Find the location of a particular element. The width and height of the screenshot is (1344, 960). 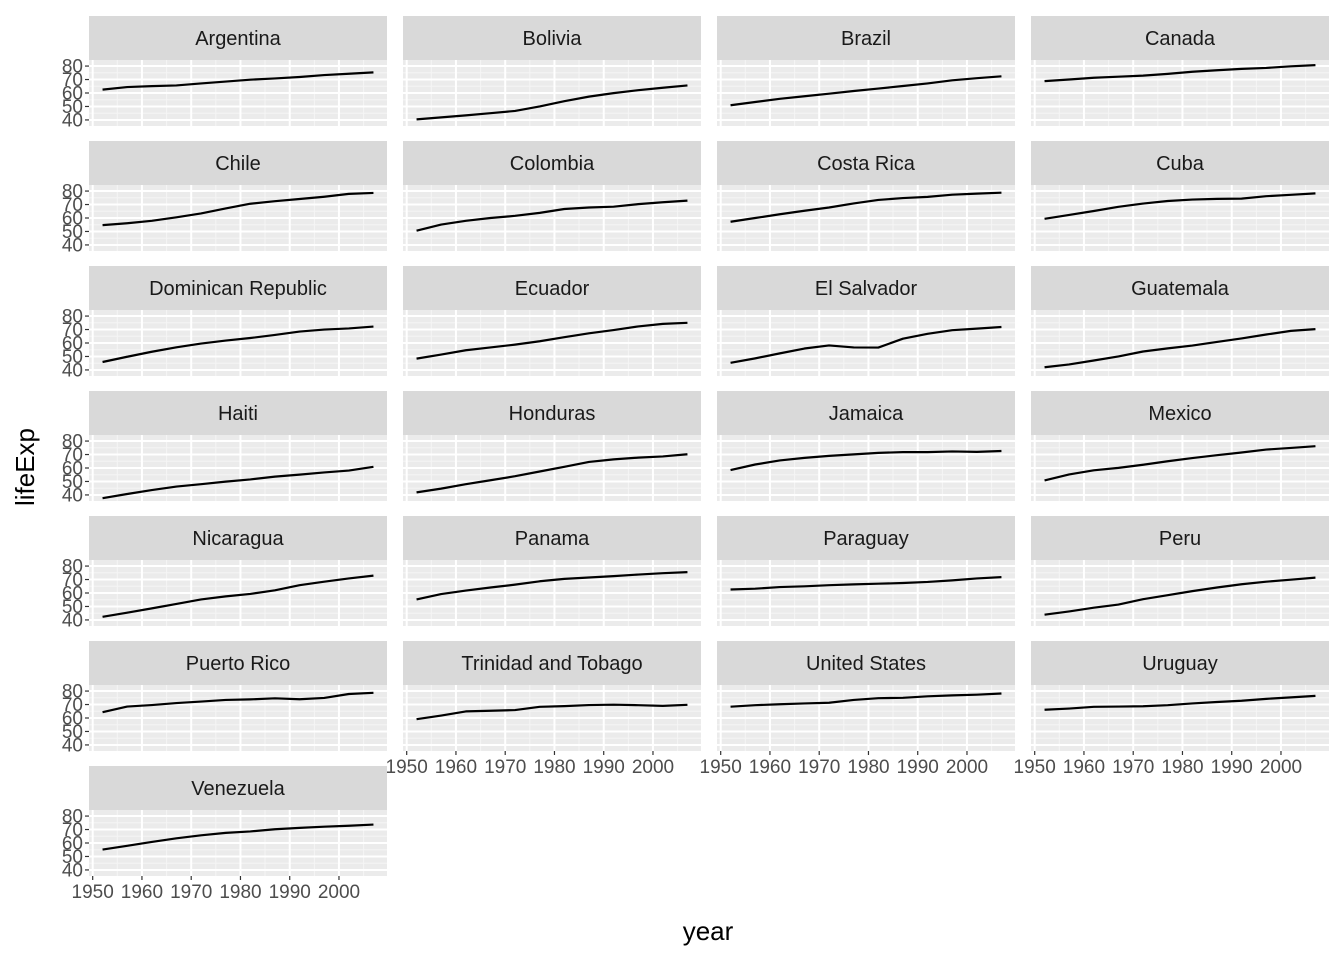

facet-label: Jamaica is located at coordinates (866, 414).